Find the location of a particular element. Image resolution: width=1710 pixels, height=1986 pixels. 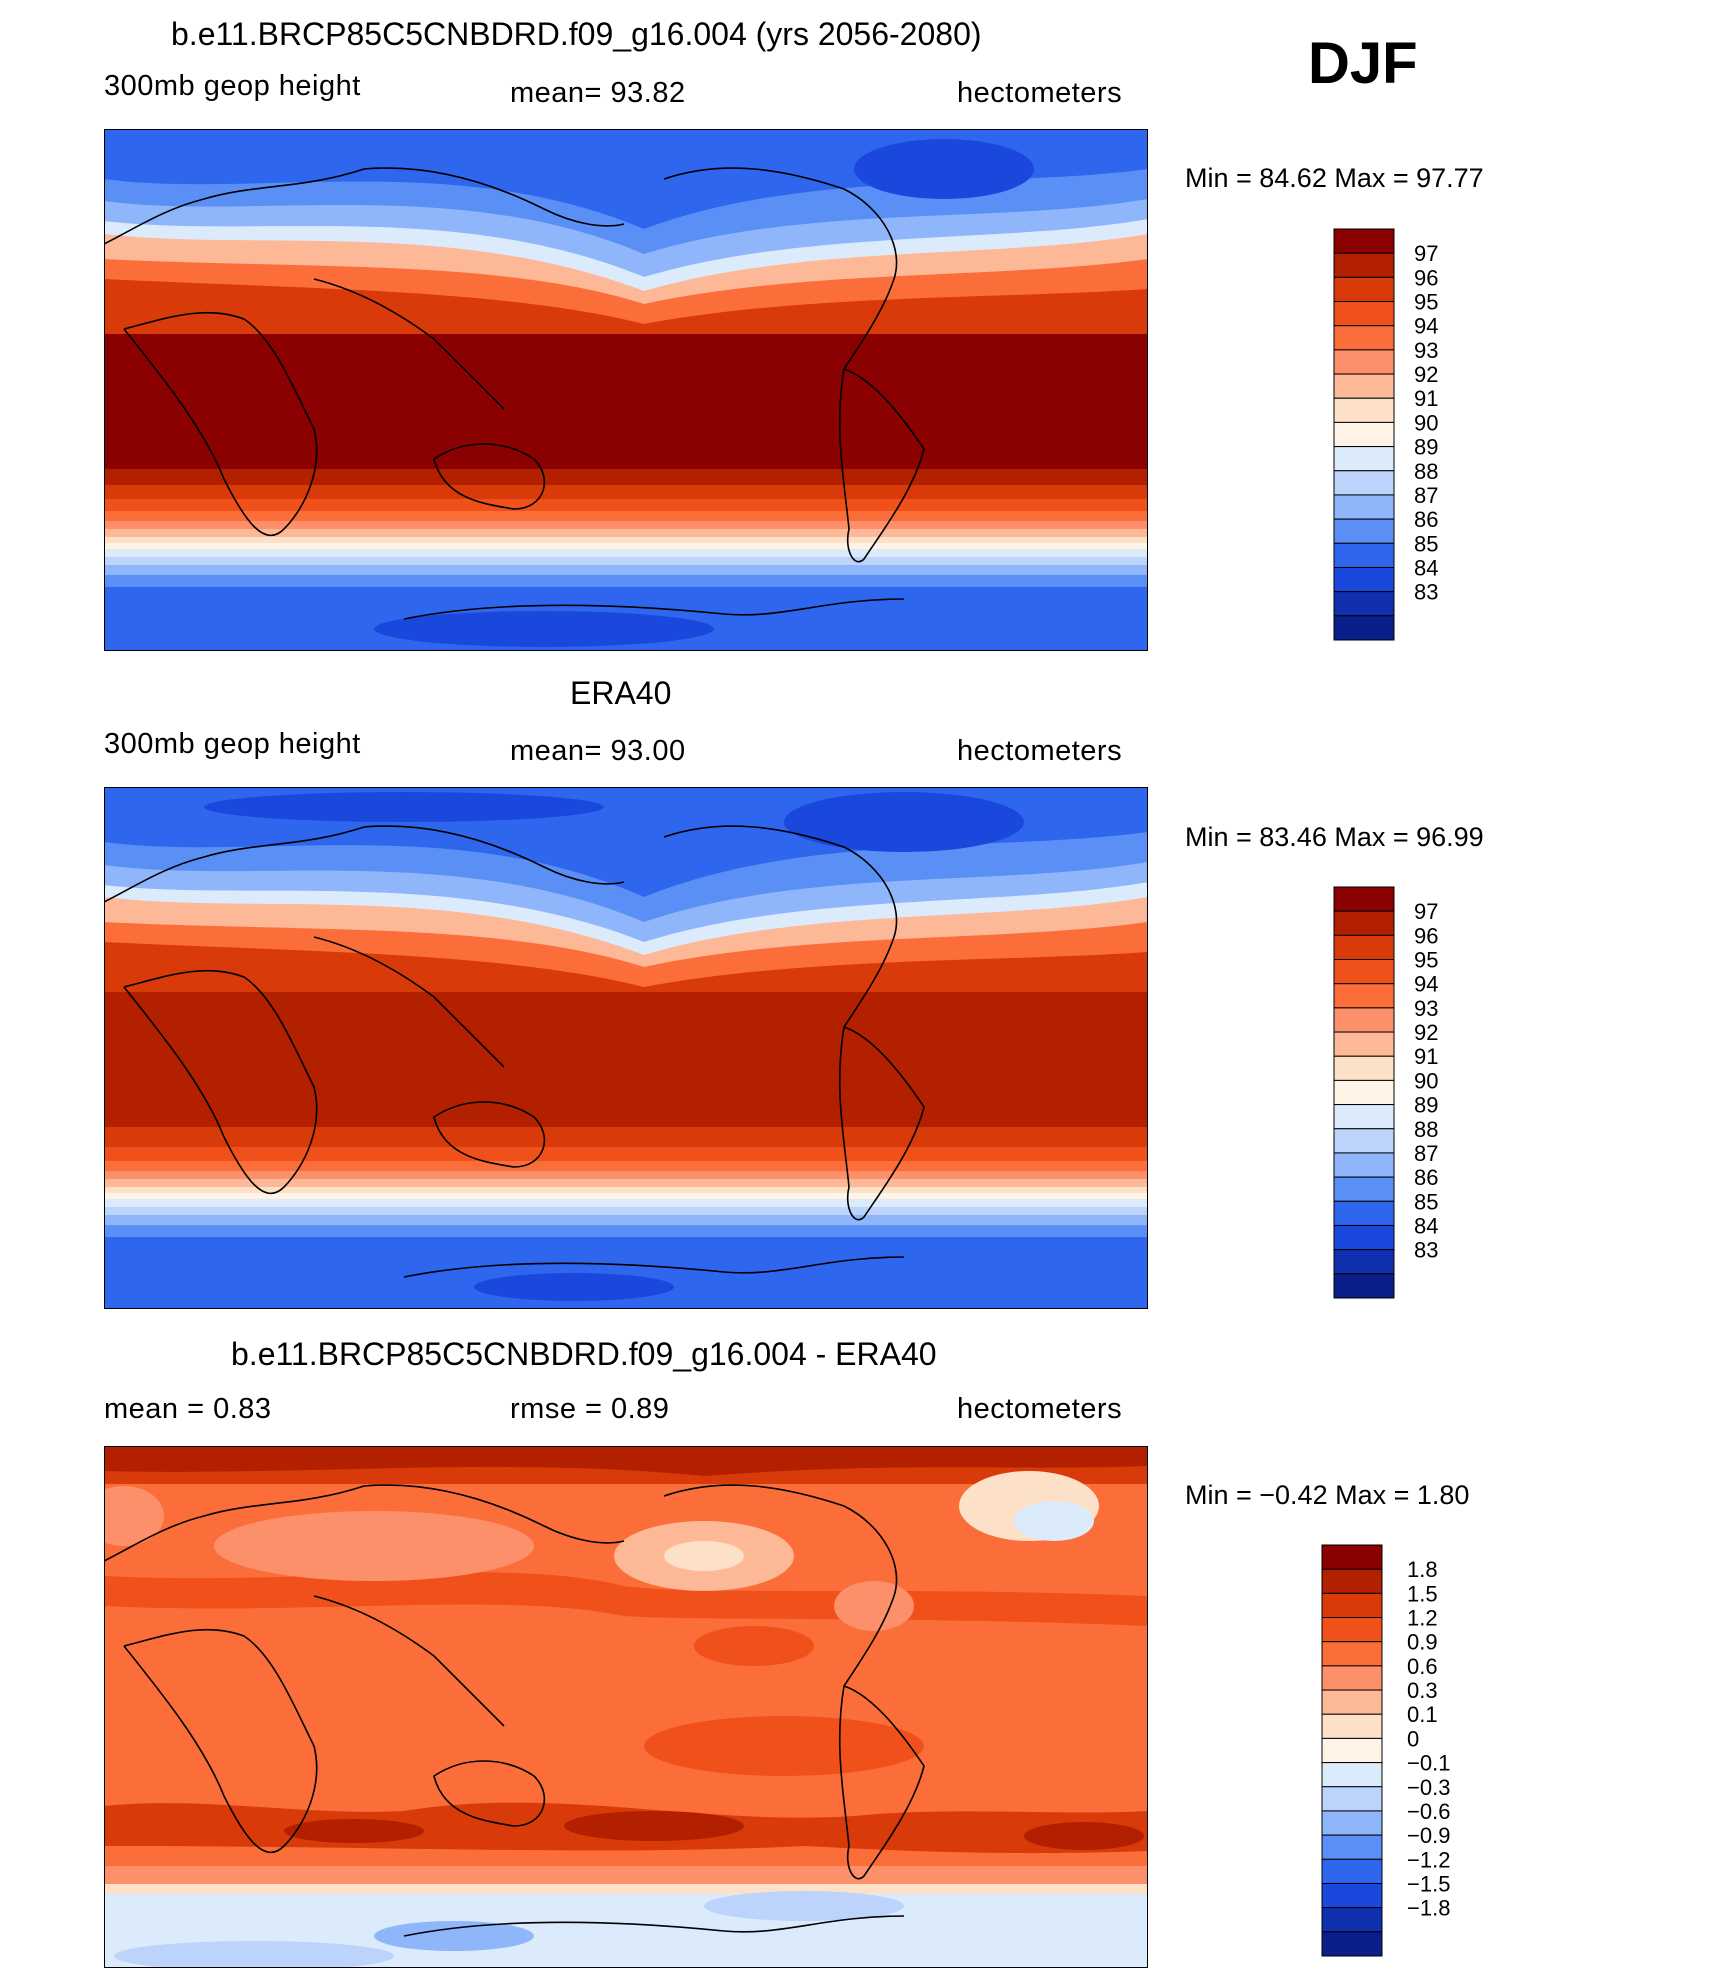

panel2-mean-label: mean= 93.00 is located at coordinates (598, 751).